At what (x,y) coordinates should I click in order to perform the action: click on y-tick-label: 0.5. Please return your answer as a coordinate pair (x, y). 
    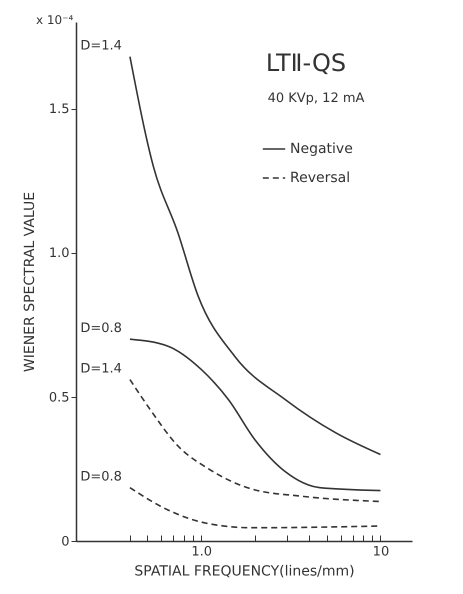
    Looking at the image, I should click on (59, 398).